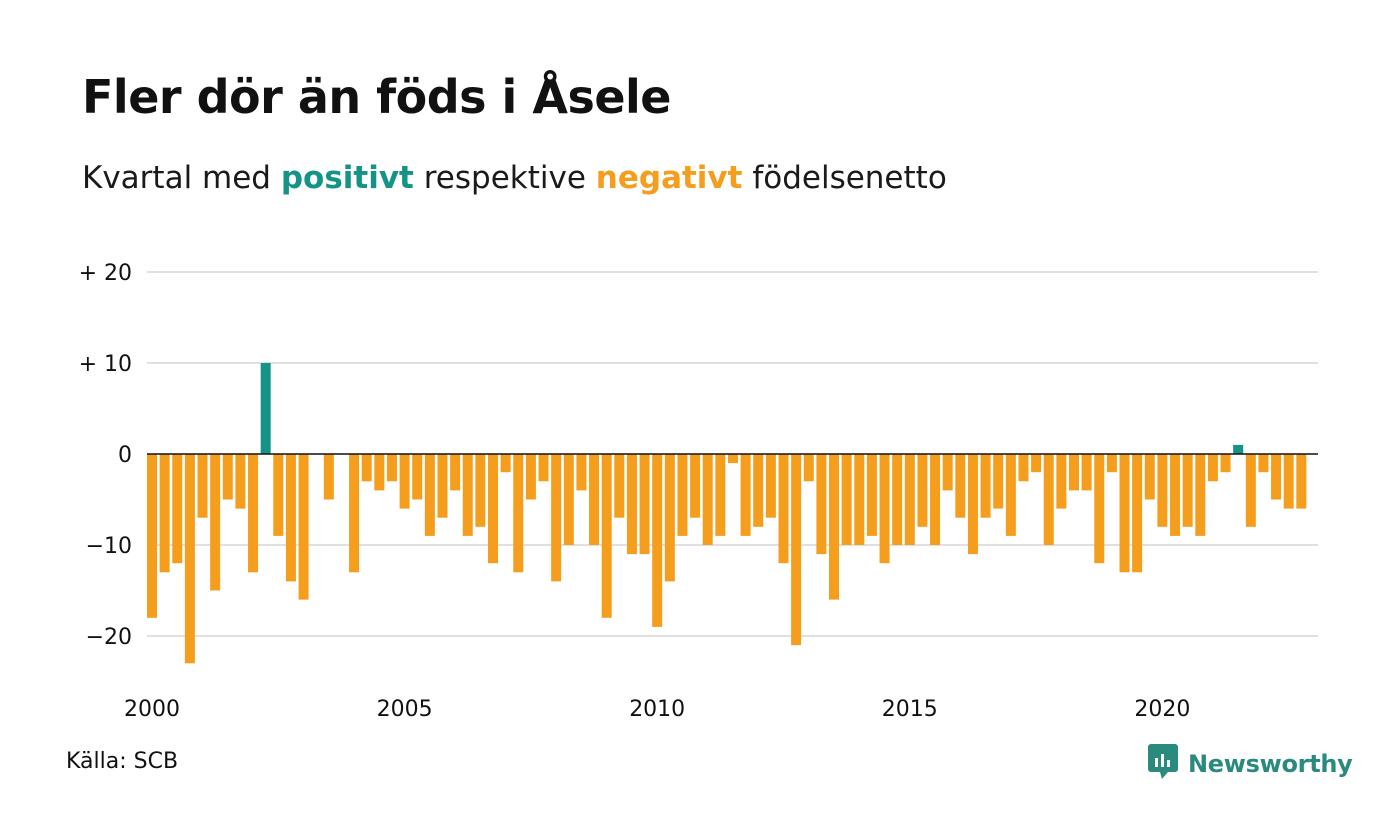 This screenshot has height=840, width=1400. Describe the element at coordinates (1164, 764) in the screenshot. I see `newsworthy-logo-icon` at that location.